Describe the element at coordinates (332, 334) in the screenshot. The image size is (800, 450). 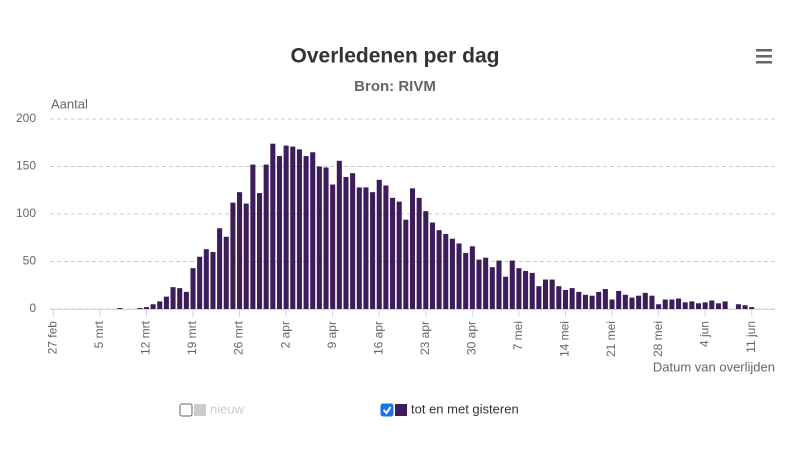
I see `x-tick-label: 9 apr` at that location.